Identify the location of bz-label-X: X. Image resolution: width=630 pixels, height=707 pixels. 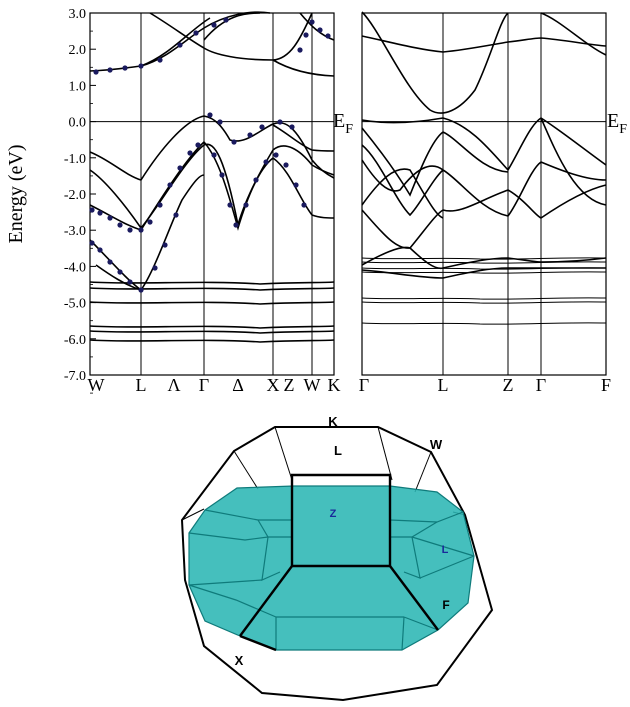
(239, 660).